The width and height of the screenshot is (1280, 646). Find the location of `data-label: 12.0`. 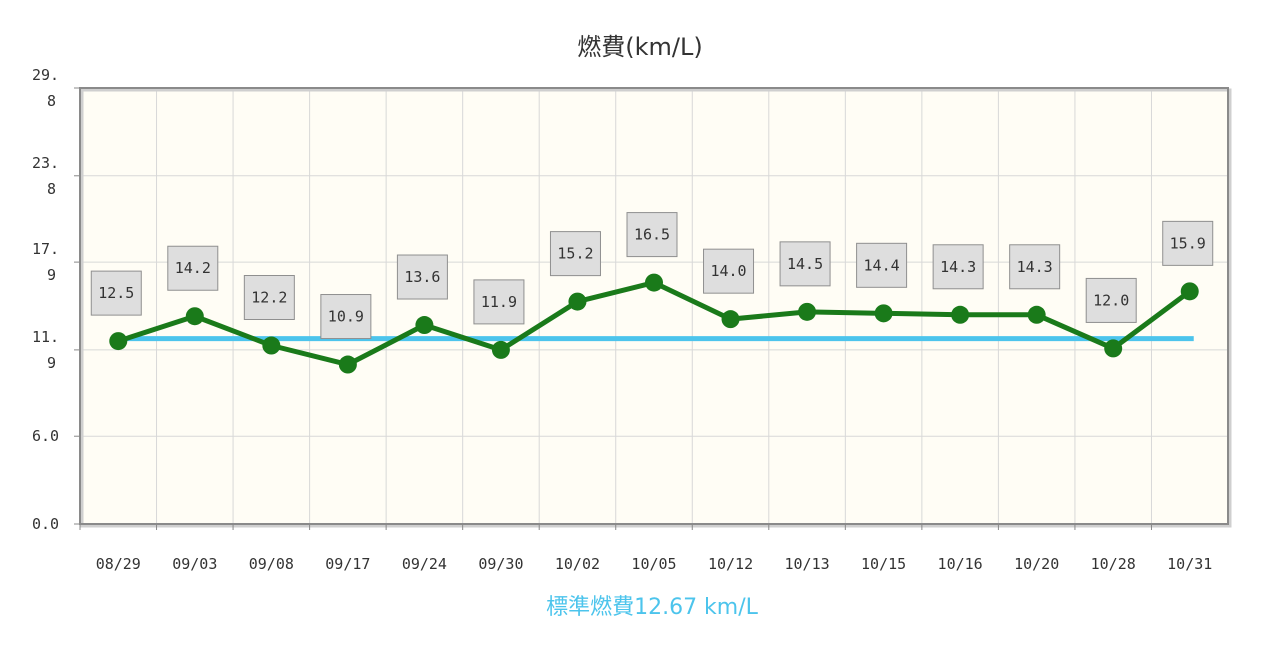

data-label: 12.0 is located at coordinates (1111, 300).